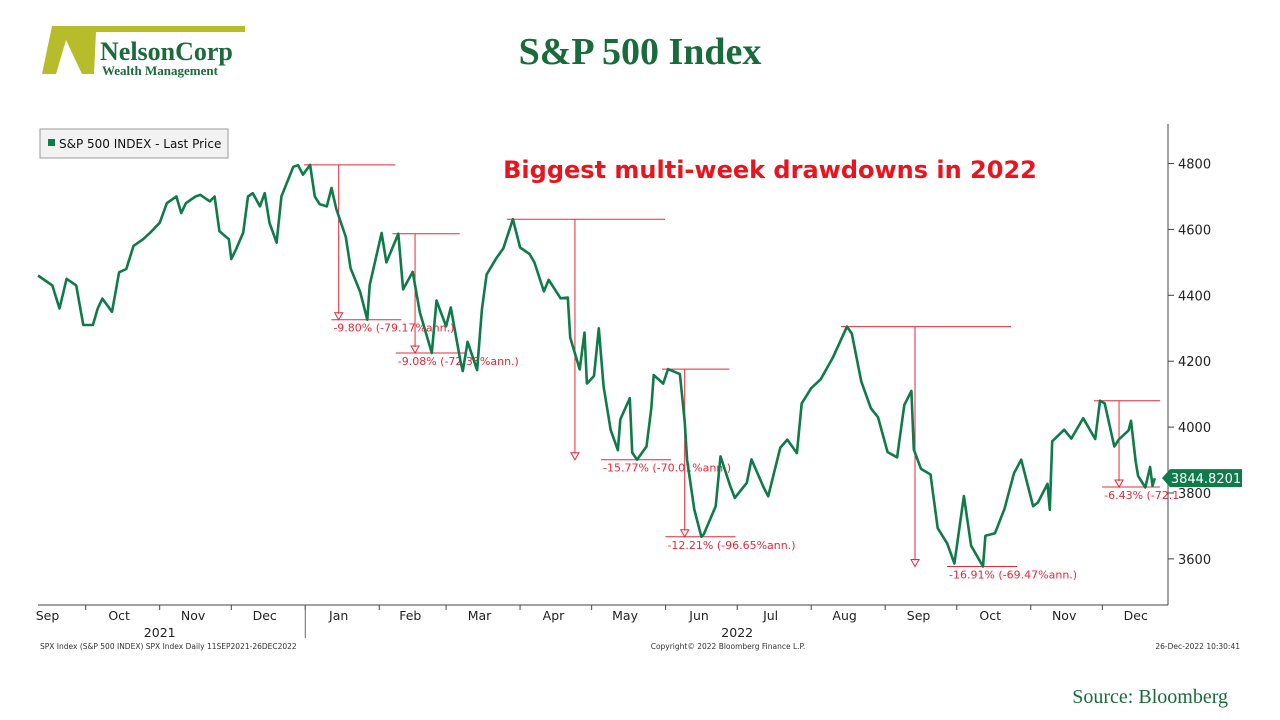 Image resolution: width=1280 pixels, height=720 pixels. I want to click on annotation-title: Biggest multi-week drawdowns in 2022, so click(770, 170).